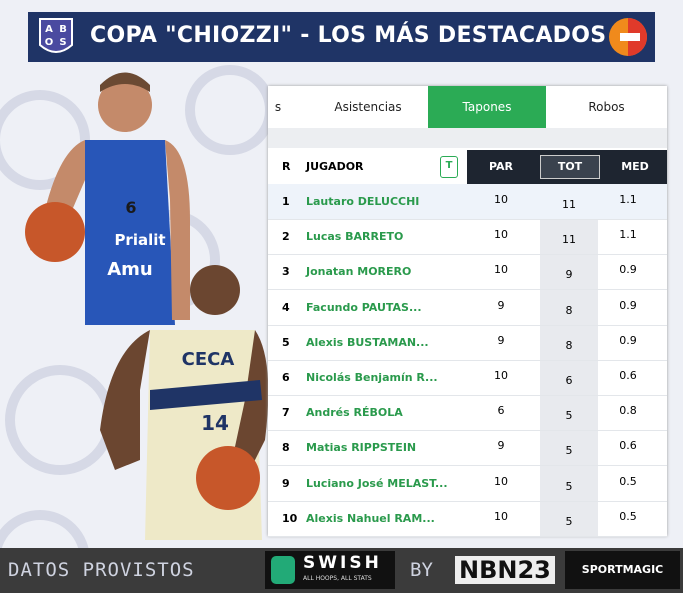  Describe the element at coordinates (286, 377) in the screenshot. I see `rank: 6` at that location.